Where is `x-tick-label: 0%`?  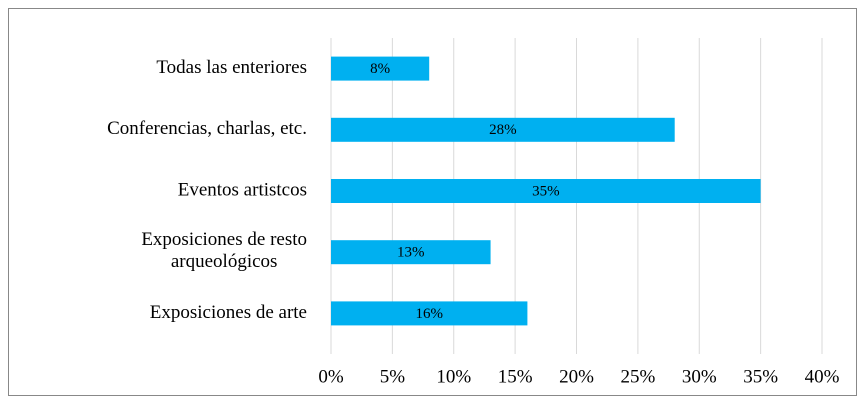 x-tick-label: 0% is located at coordinates (331, 376).